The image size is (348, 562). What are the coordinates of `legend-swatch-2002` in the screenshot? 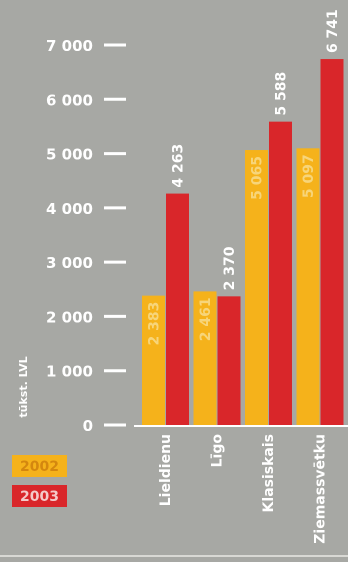 It's located at (39, 466).